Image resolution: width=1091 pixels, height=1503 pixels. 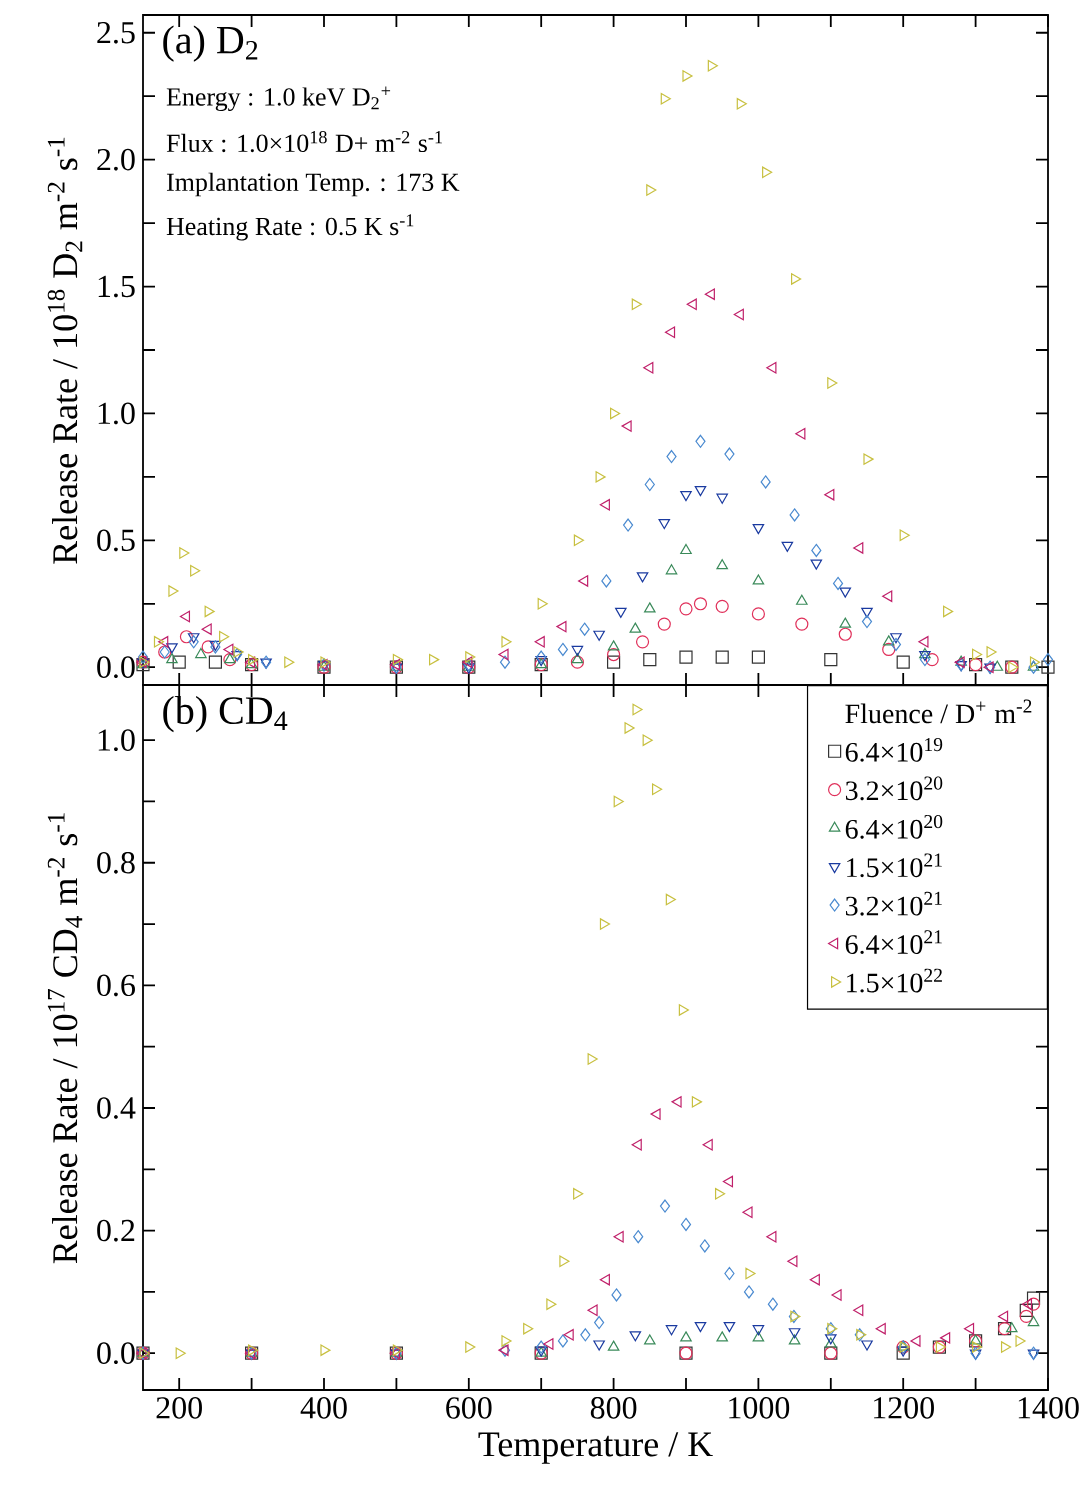 What do you see at coordinates (759, 1408) in the screenshot?
I see `x-tick-label: 1000` at bounding box center [759, 1408].